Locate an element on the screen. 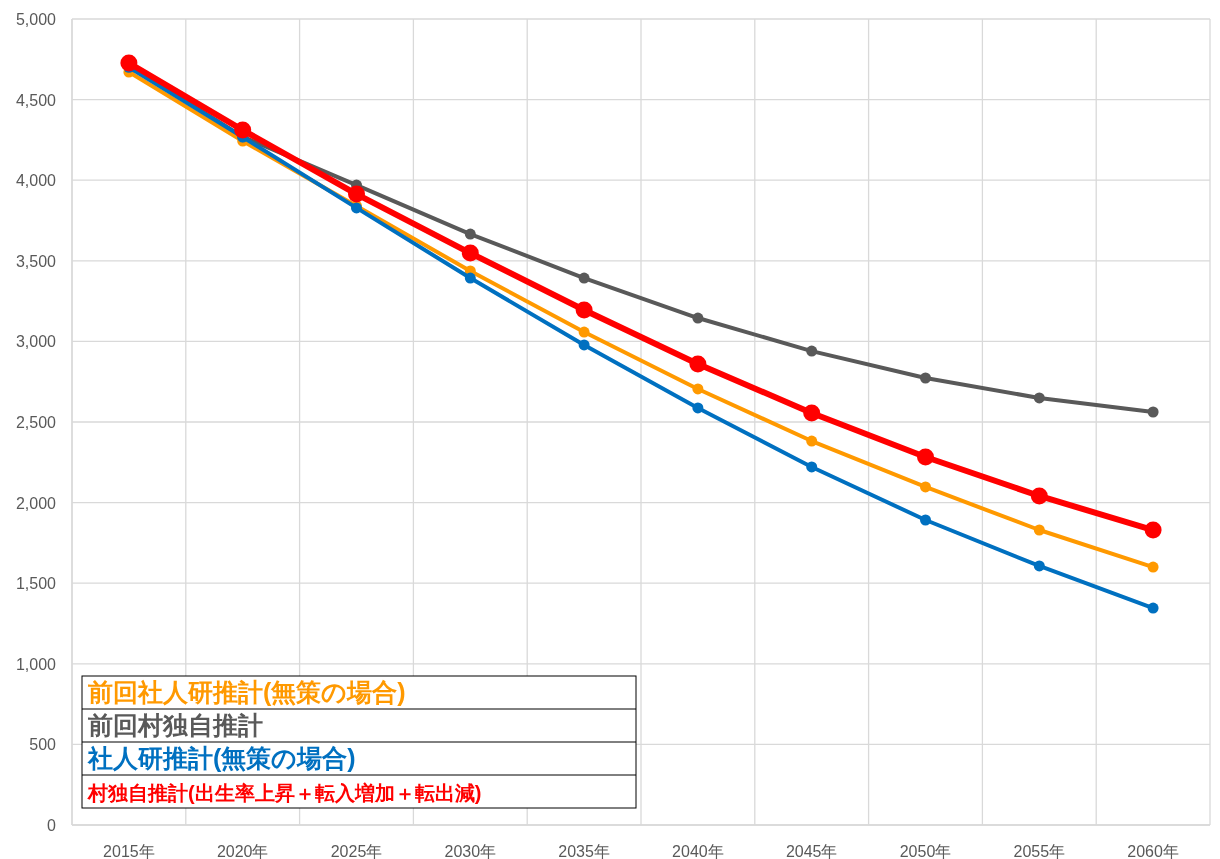  y-tick-label: 4,000 is located at coordinates (36, 181).